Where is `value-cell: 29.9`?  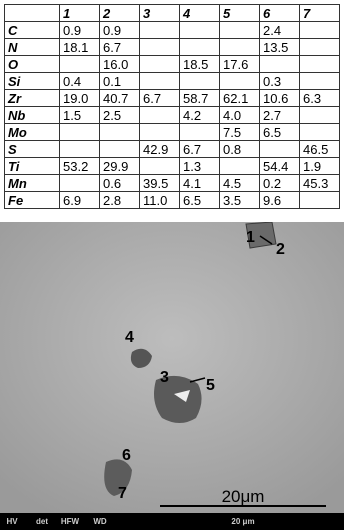 value-cell: 29.9 is located at coordinates (119, 166).